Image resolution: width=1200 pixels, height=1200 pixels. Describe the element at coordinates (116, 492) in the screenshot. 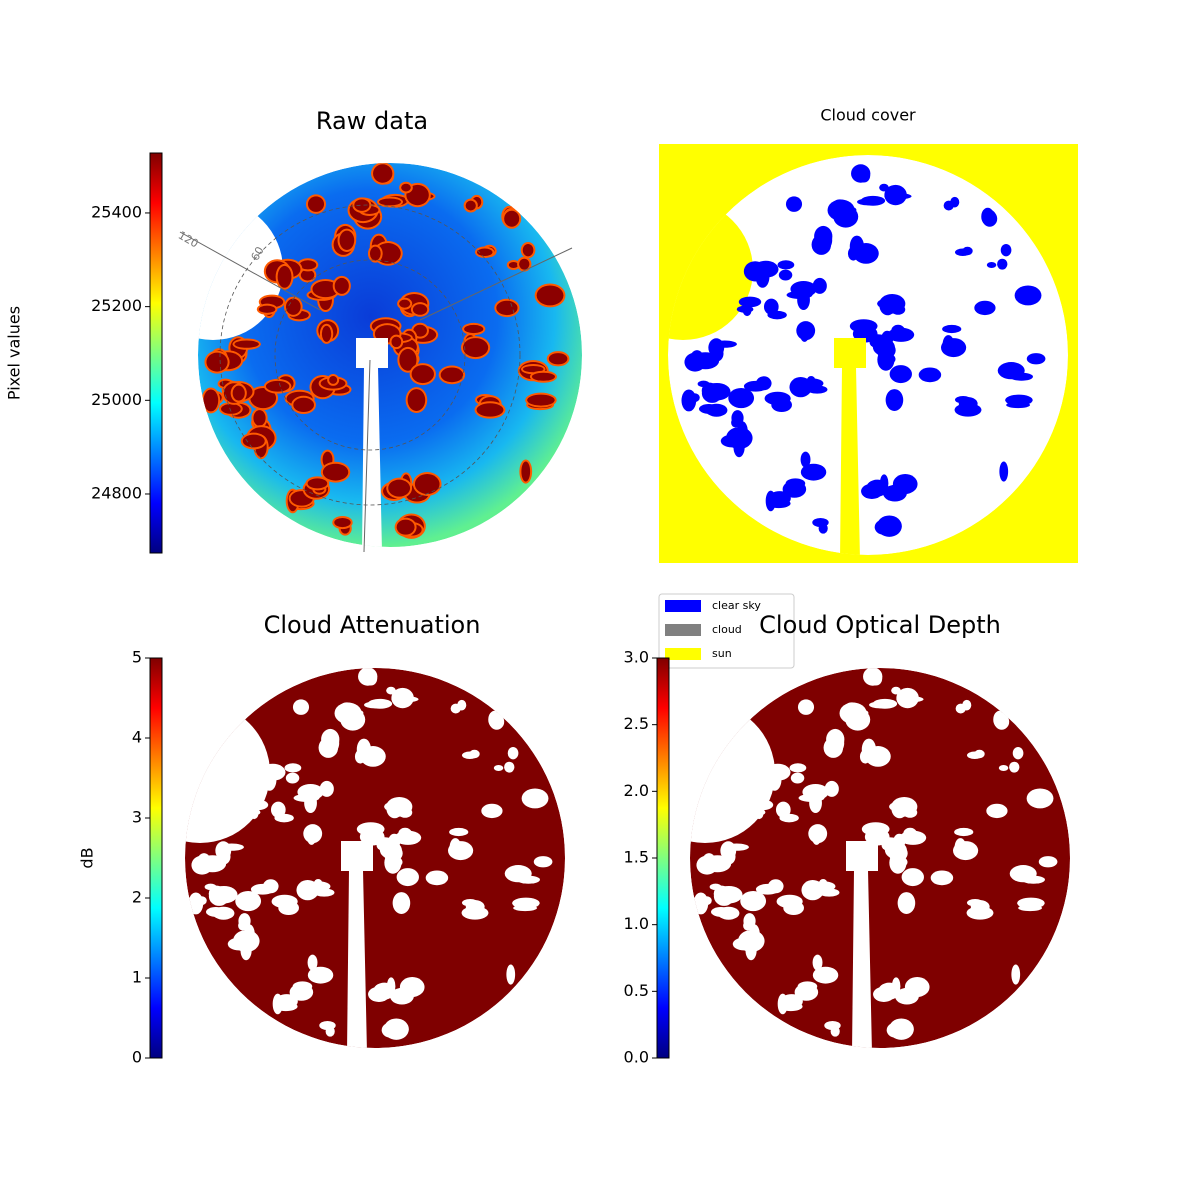

I see `colorbar-tick-label: 24800` at that location.